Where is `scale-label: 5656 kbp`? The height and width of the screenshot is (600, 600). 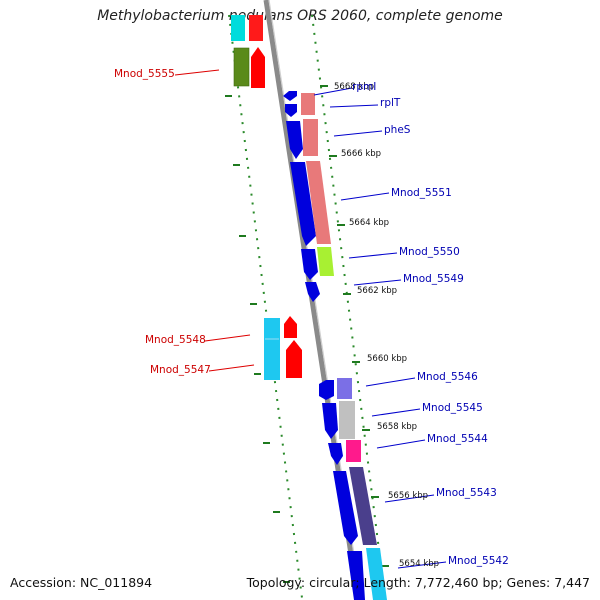
scale-label: 5656 kbp is located at coordinates (408, 496).